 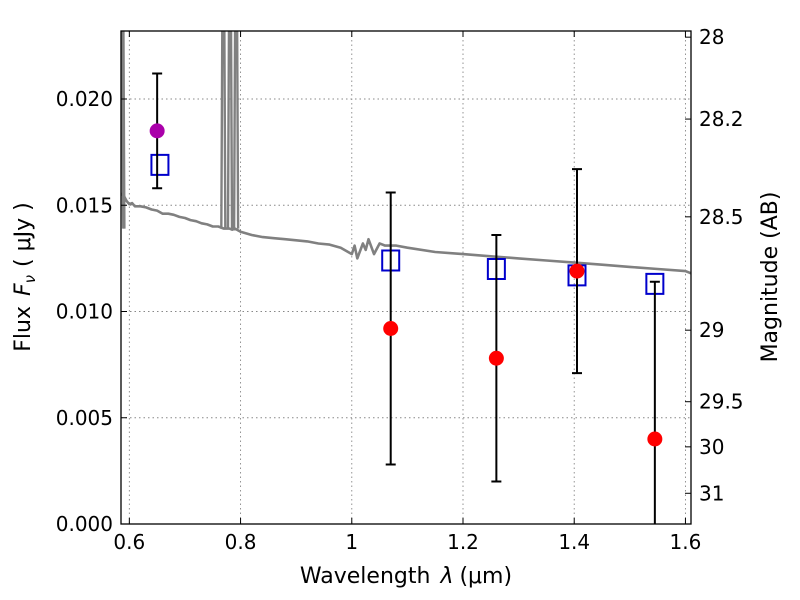 I want to click on x-tick-label: 1.4, so click(x=574, y=542).